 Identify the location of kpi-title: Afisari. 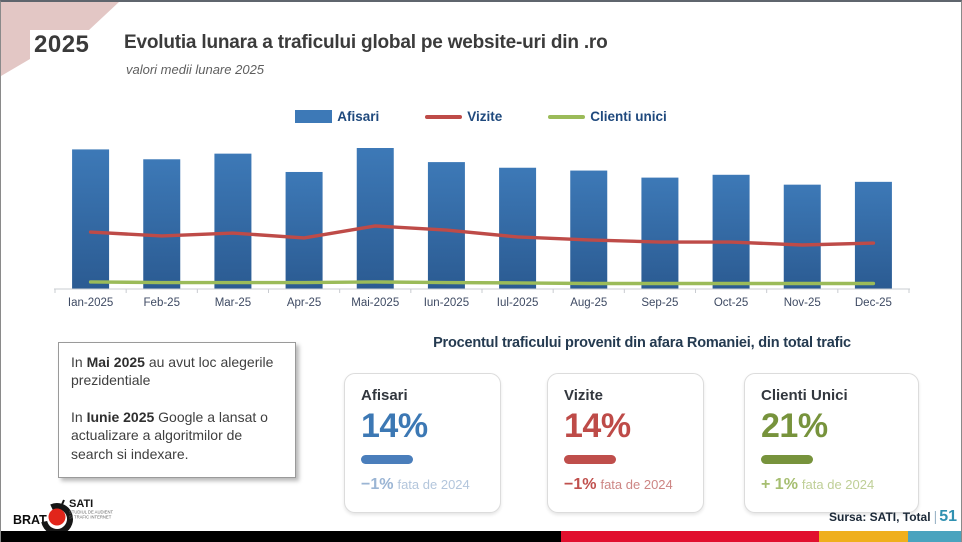
(384, 395).